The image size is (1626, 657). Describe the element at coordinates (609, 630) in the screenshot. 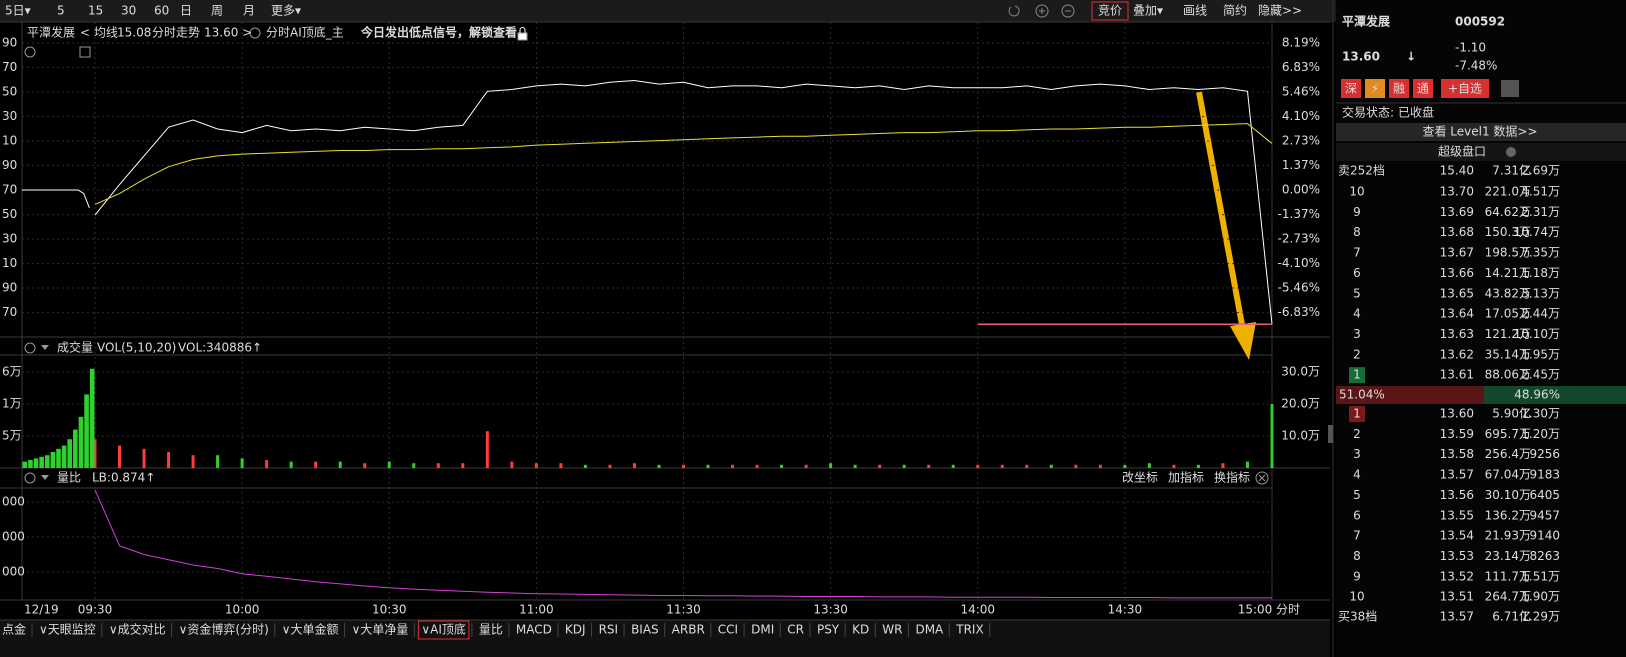

I see `tab: RSI` at that location.